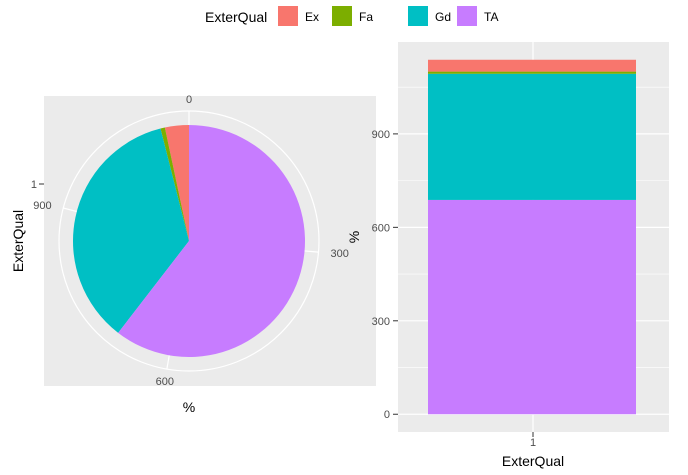  I want to click on legend-title: ExterQual, so click(236, 17).